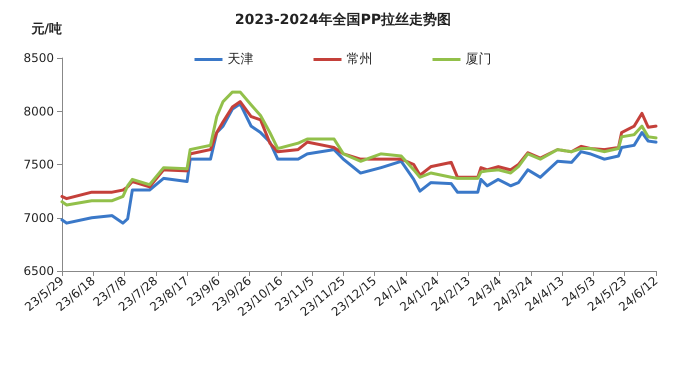 This screenshot has width=686, height=371. What do you see at coordinates (38, 217) in the screenshot?
I see `y-tick-label: 7000` at bounding box center [38, 217].